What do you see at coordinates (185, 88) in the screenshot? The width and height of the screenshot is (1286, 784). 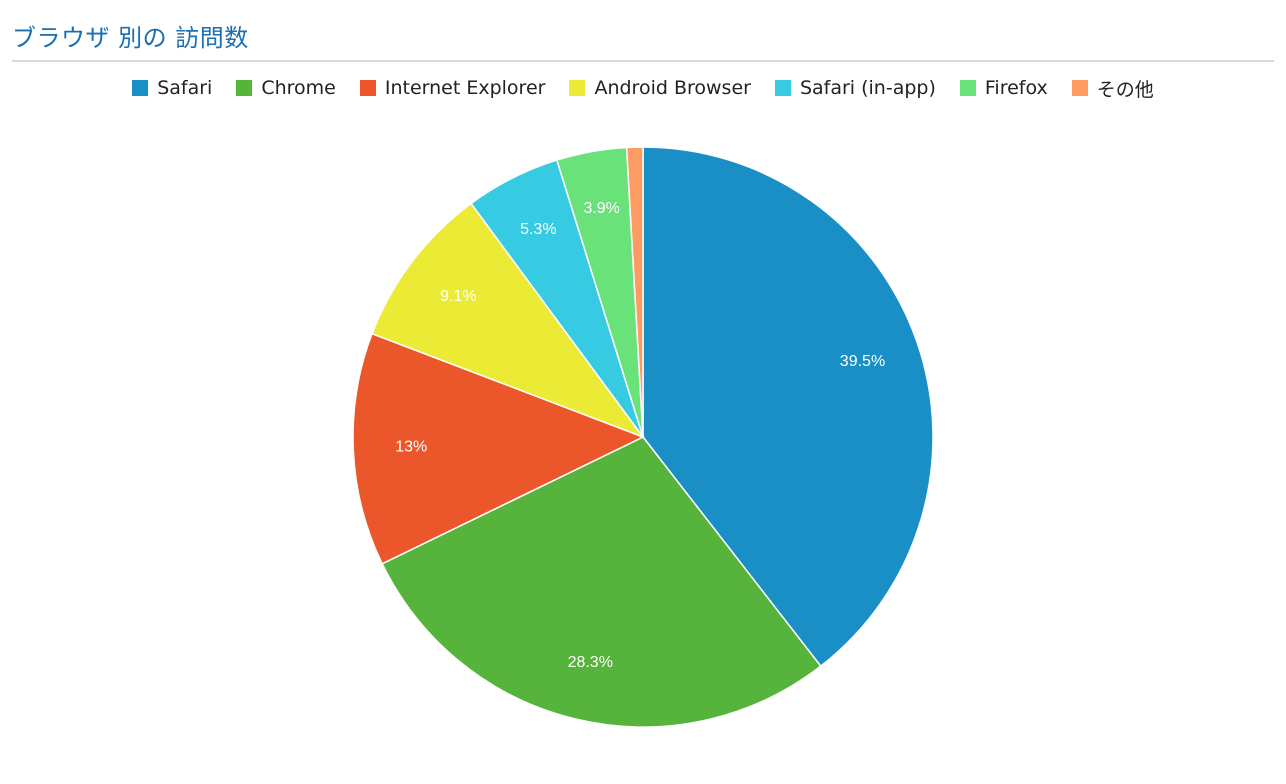 I see `legend-label: Safari` at bounding box center [185, 88].